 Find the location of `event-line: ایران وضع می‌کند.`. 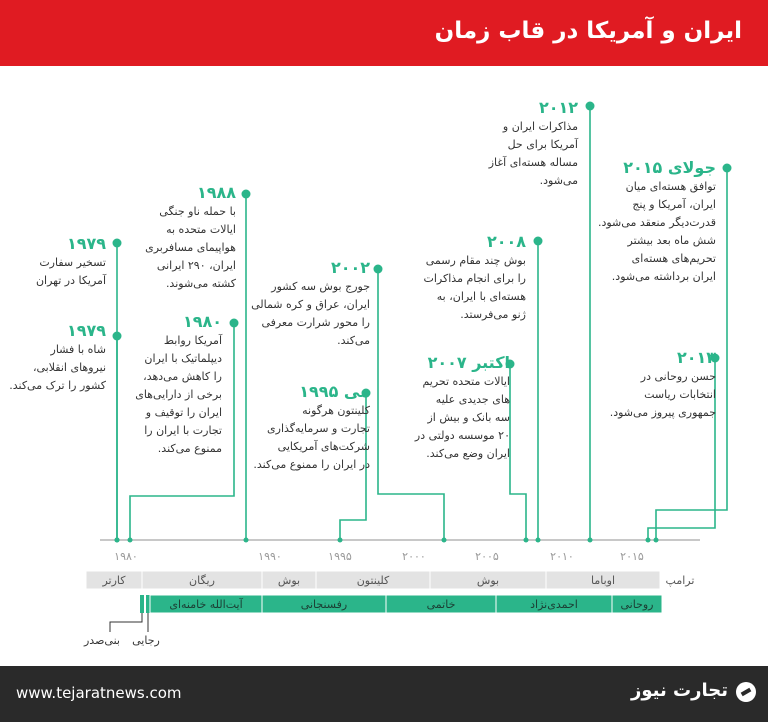

event-line: ایران وضع می‌کند. is located at coordinates (468, 453).